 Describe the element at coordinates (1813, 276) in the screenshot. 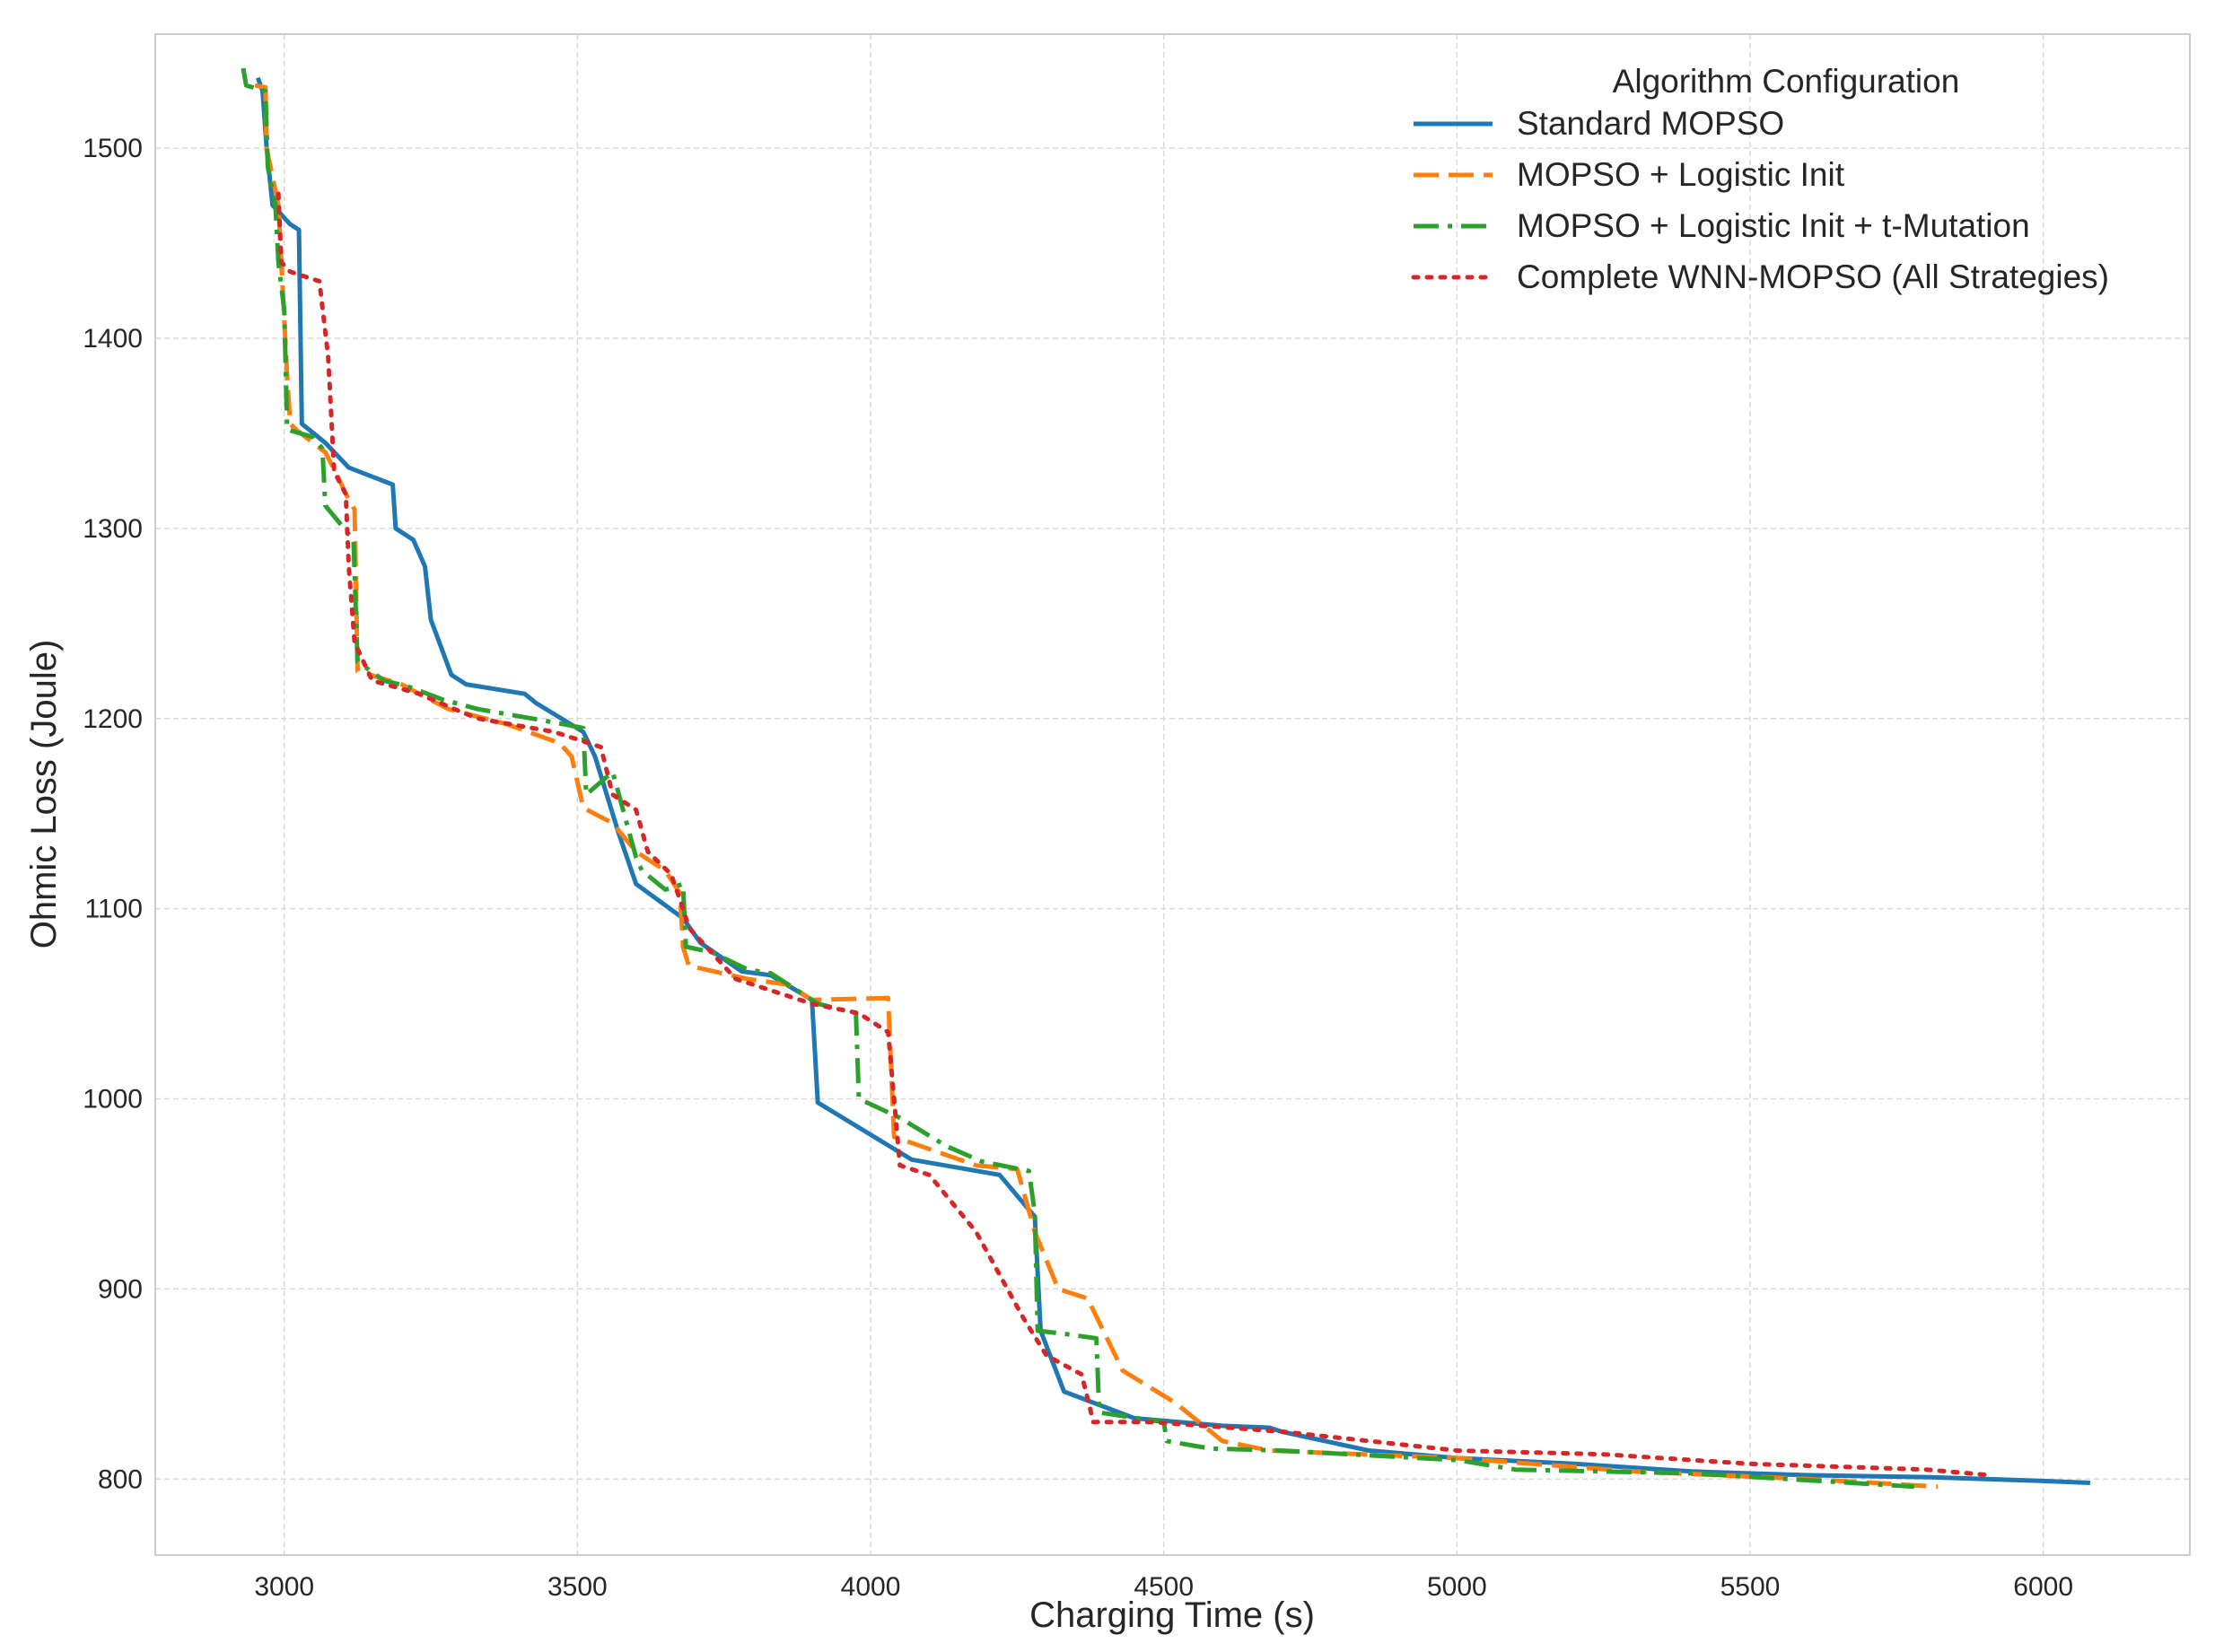

I see `legend-label: Complete WNN-MOPSO (All Strategies)` at that location.